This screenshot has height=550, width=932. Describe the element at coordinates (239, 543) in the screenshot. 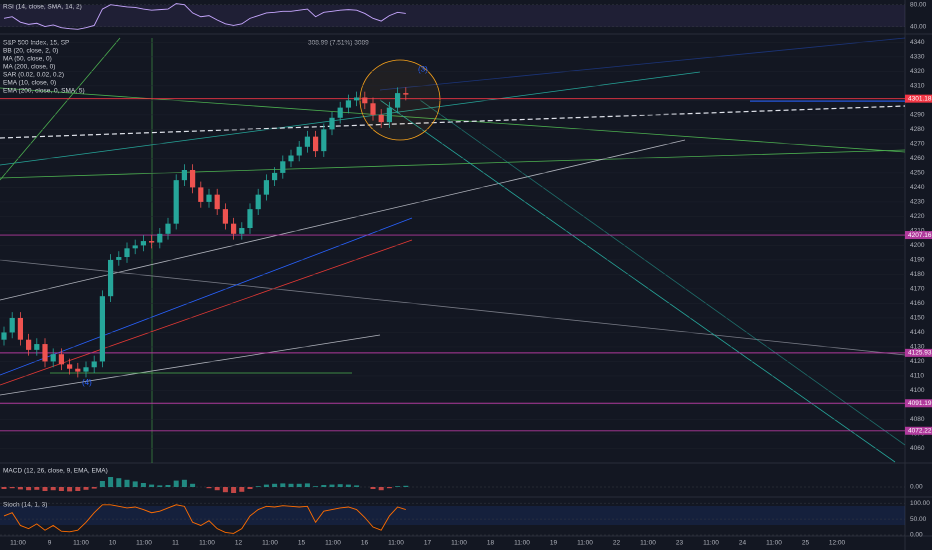

I see `x-tick-label: 12` at that location.